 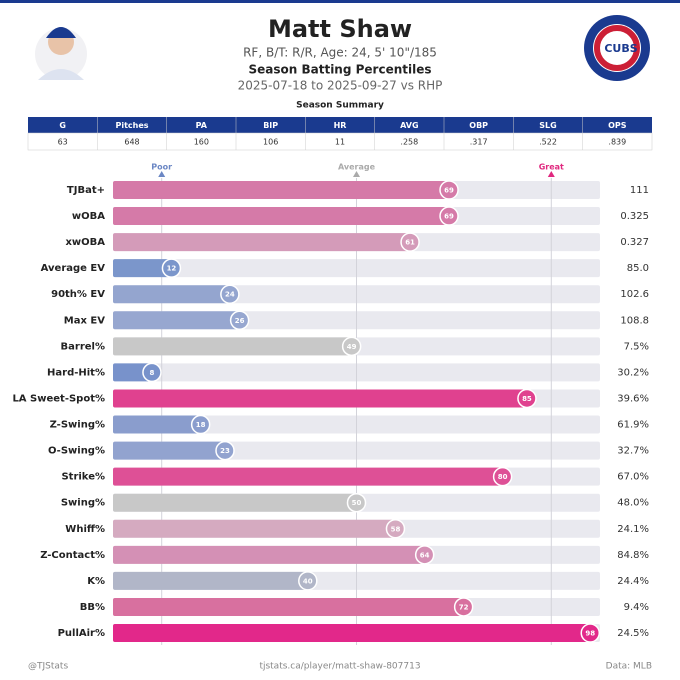 What do you see at coordinates (96, 581) in the screenshot?
I see `y-tick-label: K%` at bounding box center [96, 581].